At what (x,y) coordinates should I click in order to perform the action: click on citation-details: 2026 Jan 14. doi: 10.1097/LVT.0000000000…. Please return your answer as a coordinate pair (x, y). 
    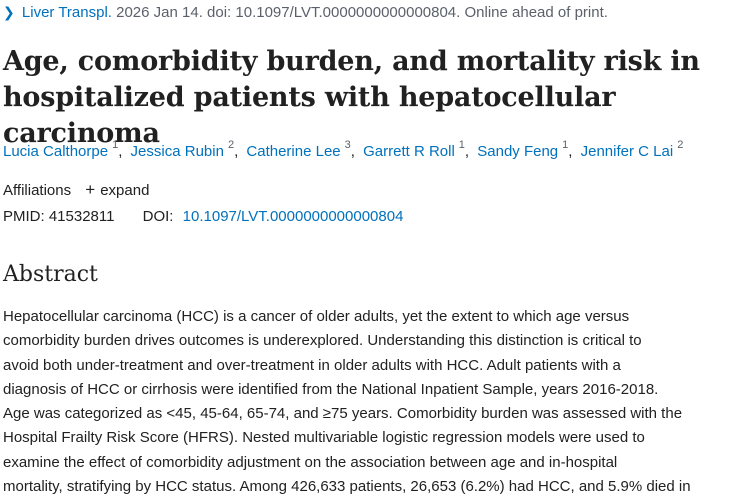
    Looking at the image, I should click on (362, 12).